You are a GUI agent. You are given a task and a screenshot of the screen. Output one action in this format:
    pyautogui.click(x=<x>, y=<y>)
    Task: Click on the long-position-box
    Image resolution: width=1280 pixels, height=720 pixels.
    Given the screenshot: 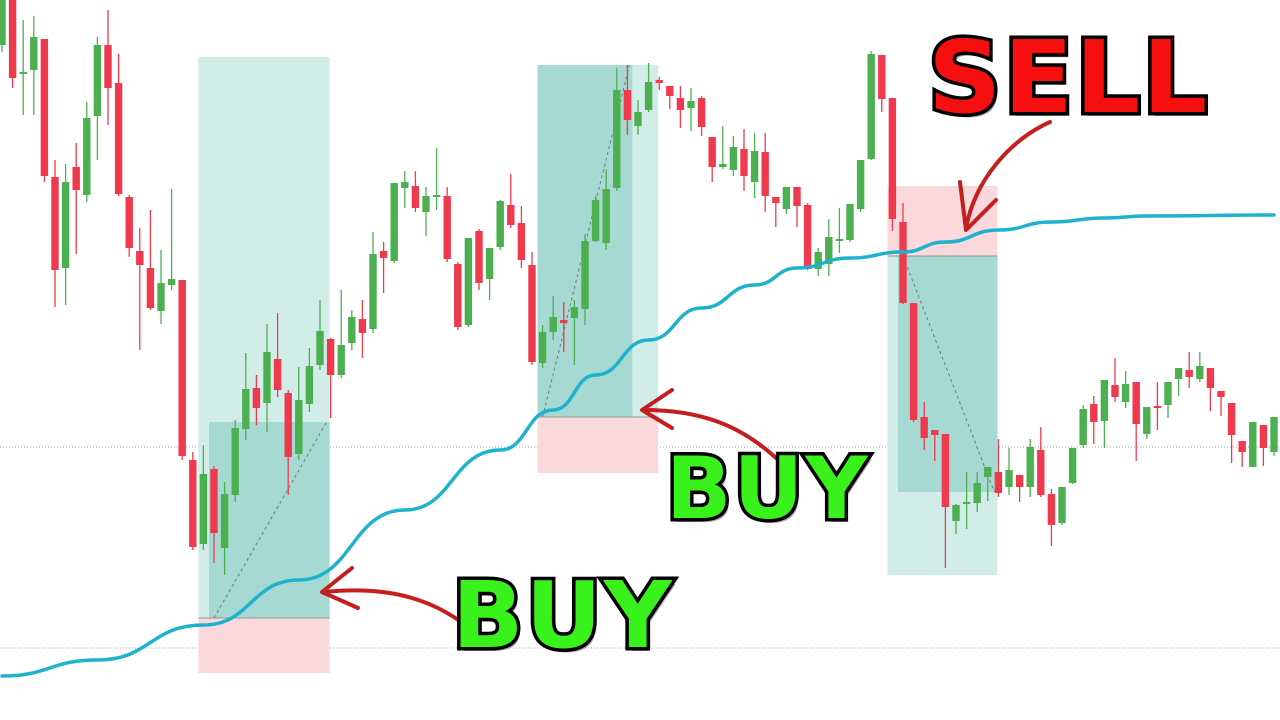 What is the action you would take?
    pyautogui.click(x=264, y=365)
    